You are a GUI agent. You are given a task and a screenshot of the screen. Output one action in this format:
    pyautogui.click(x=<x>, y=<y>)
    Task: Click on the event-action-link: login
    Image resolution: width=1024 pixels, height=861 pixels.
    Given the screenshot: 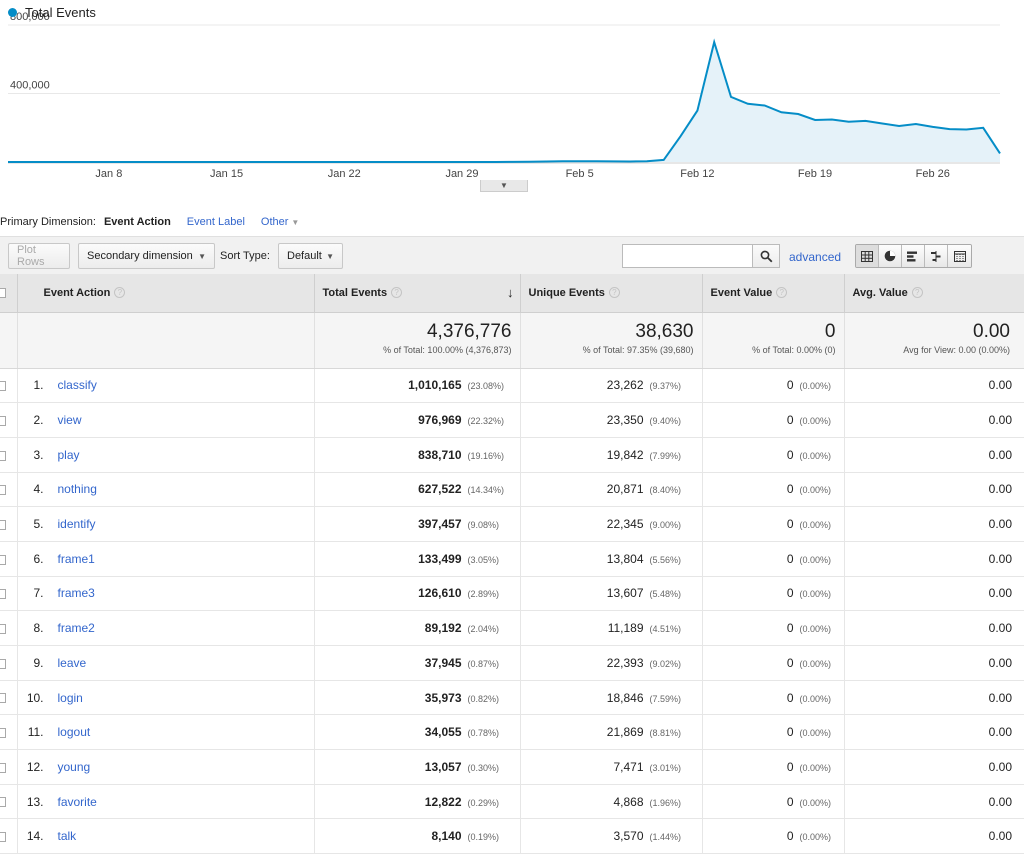 What is the action you would take?
    pyautogui.click(x=70, y=697)
    